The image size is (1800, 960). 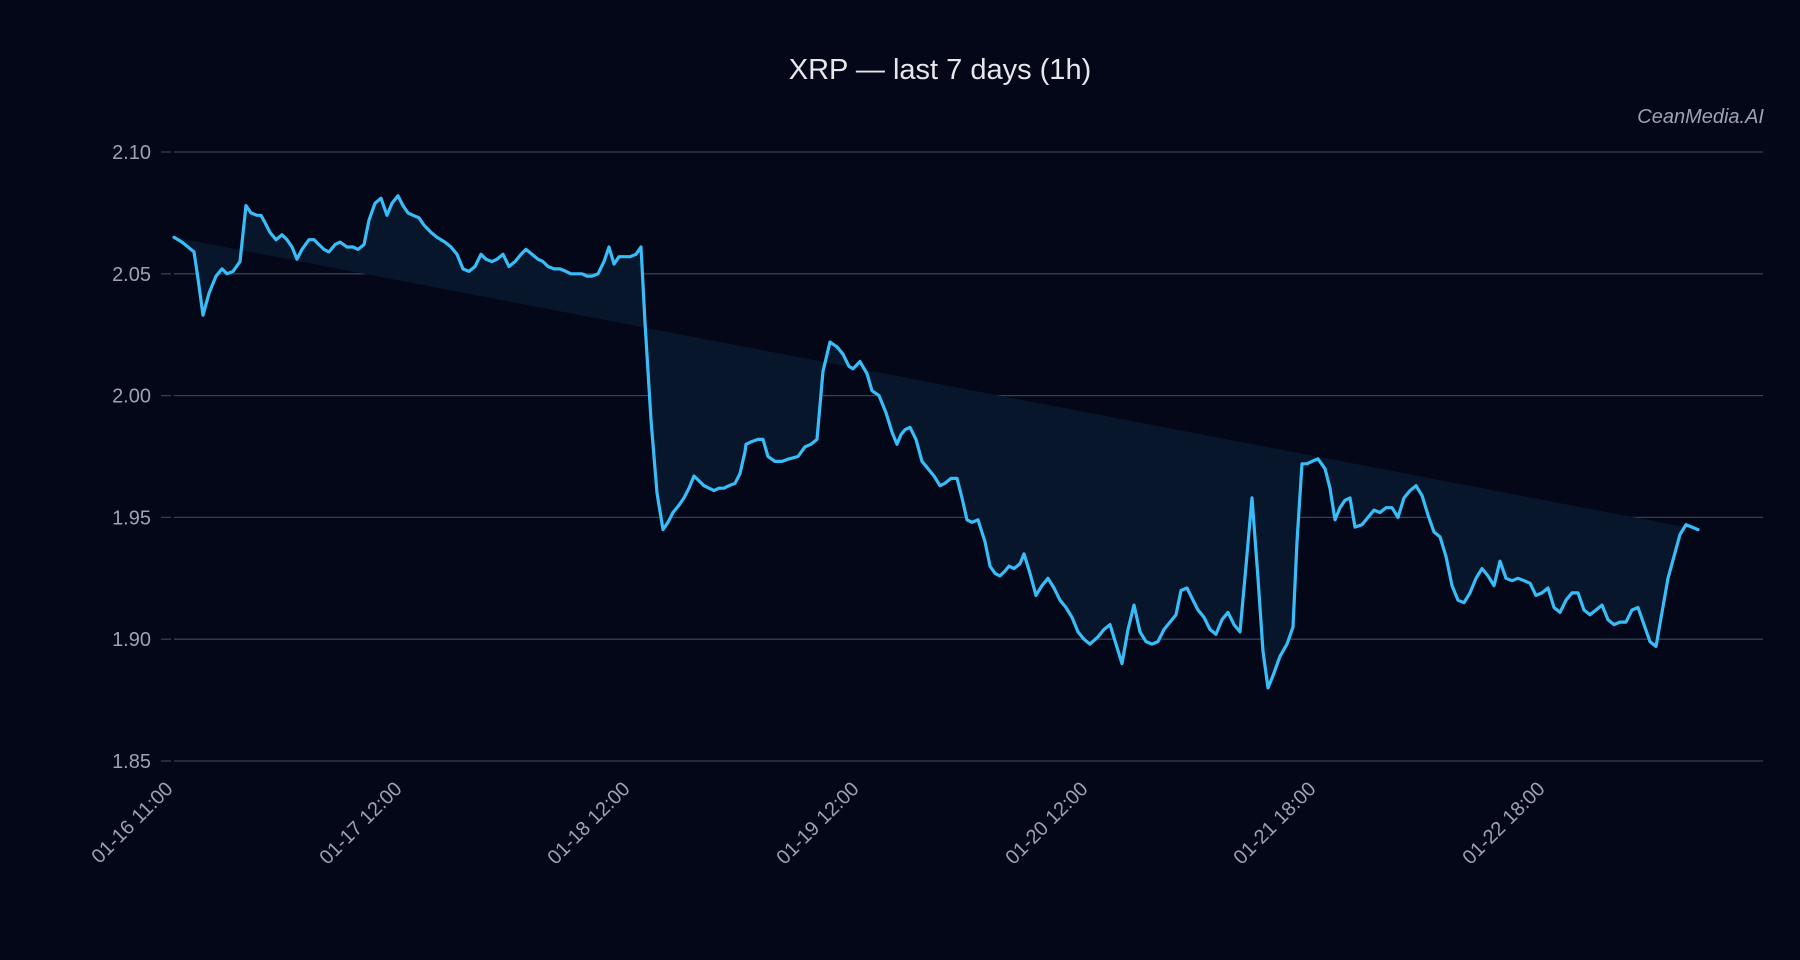 I want to click on x-tick-label: 01-18 12:00, so click(x=588, y=823).